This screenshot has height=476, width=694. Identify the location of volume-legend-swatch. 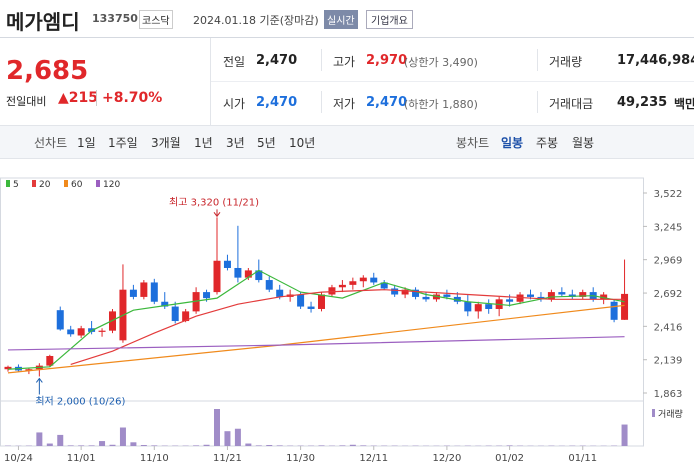
(653, 413).